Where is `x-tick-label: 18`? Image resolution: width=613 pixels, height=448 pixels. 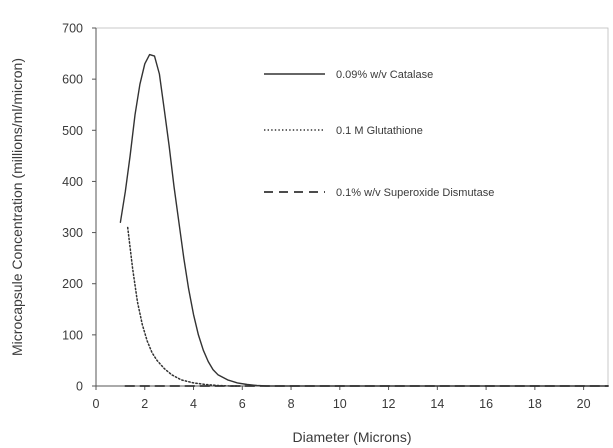
x-tick-label: 18 is located at coordinates (535, 404).